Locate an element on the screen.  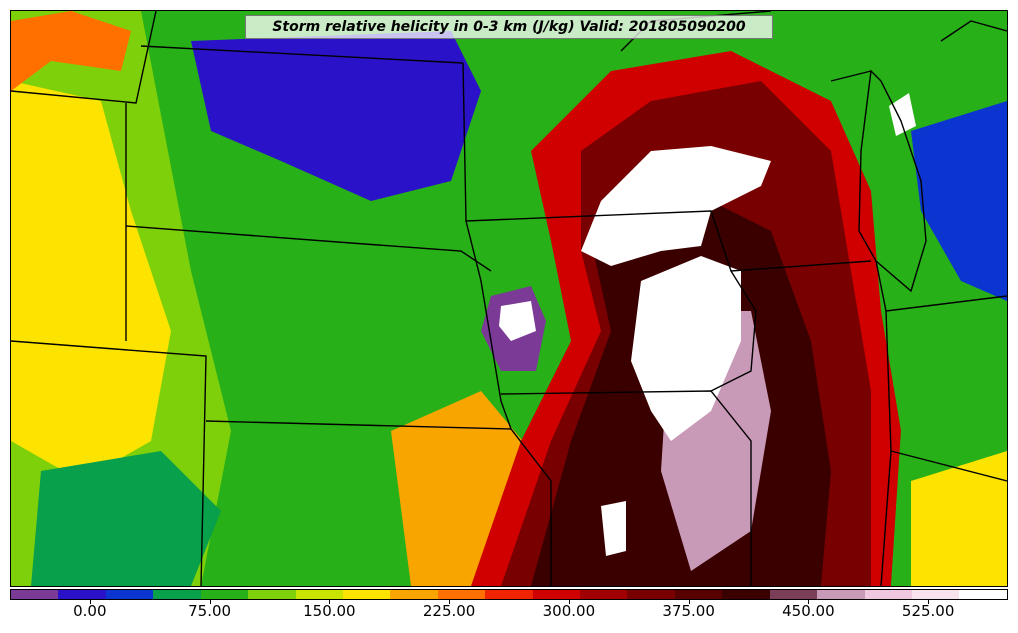
colorbar-tick-label: 225.00 is located at coordinates (449, 611).